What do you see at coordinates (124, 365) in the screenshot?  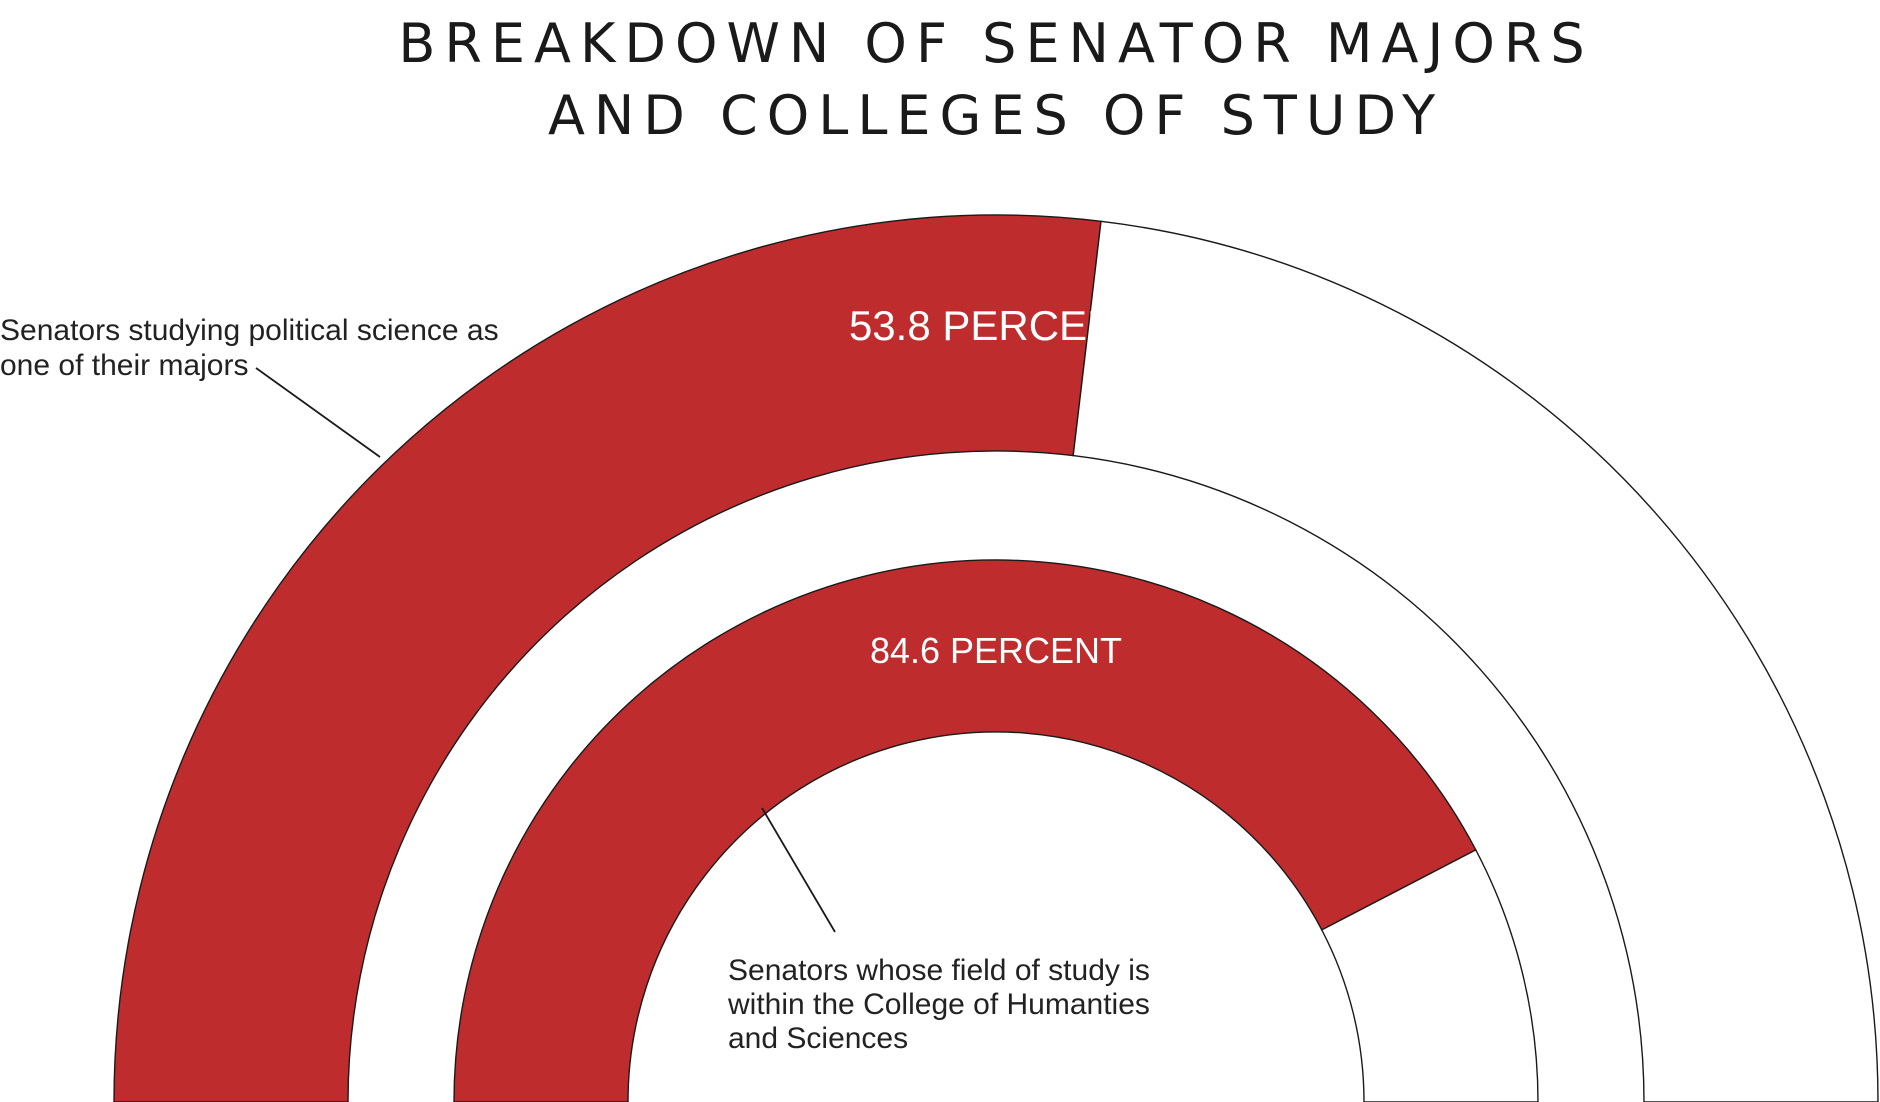 I see `outer-annotation-line: one of their majors` at bounding box center [124, 365].